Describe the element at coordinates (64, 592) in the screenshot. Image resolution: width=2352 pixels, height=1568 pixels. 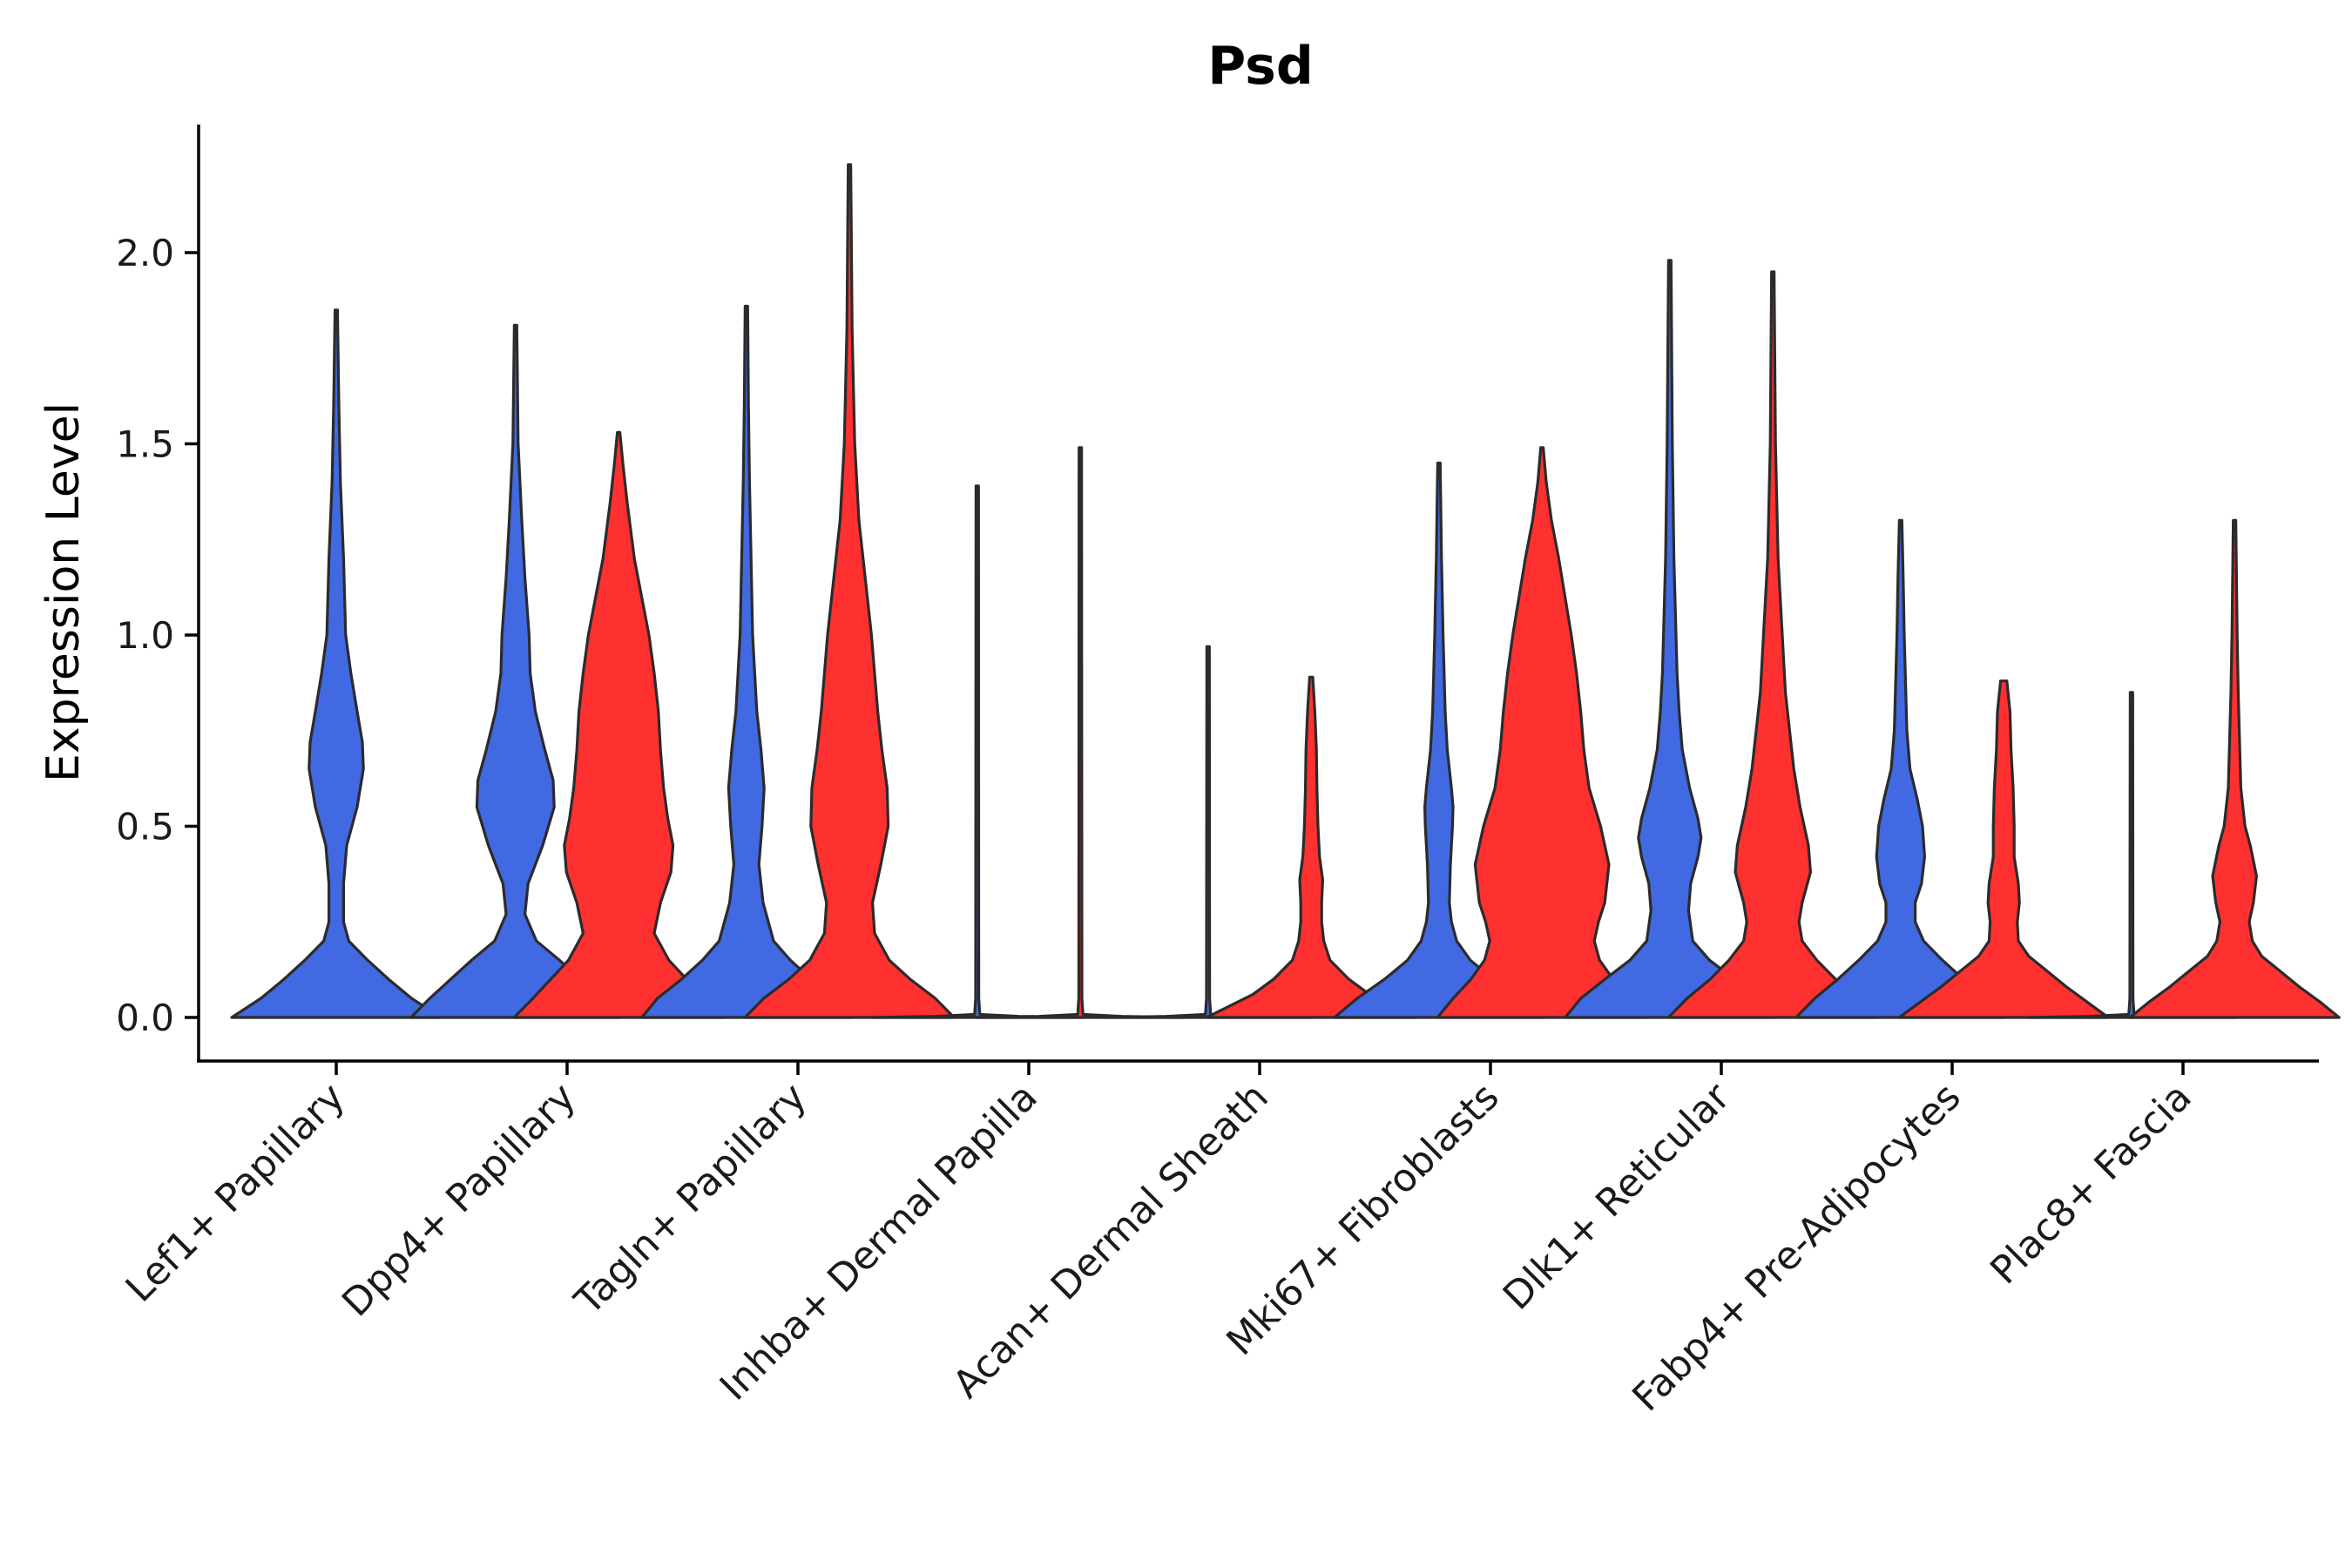
I see `y-axis-label: Expression Level` at that location.